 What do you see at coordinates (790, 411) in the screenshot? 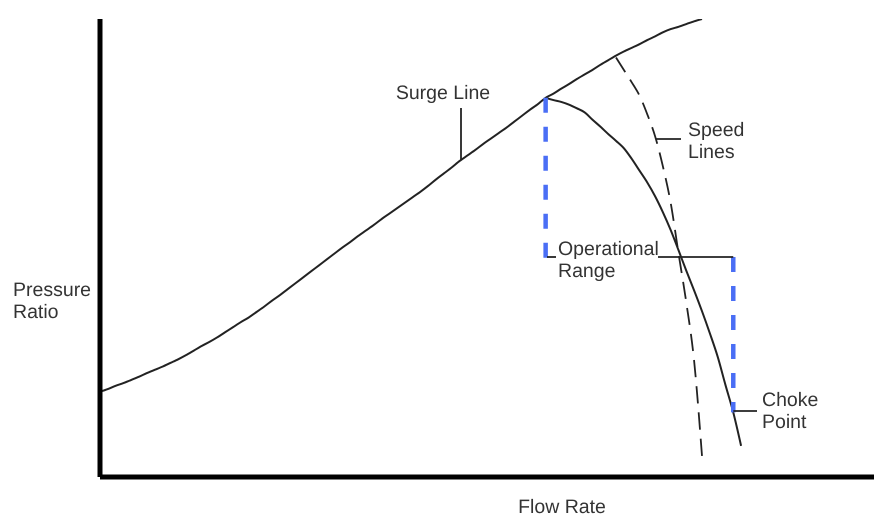
I see `annotation: Choke Point` at bounding box center [790, 411].